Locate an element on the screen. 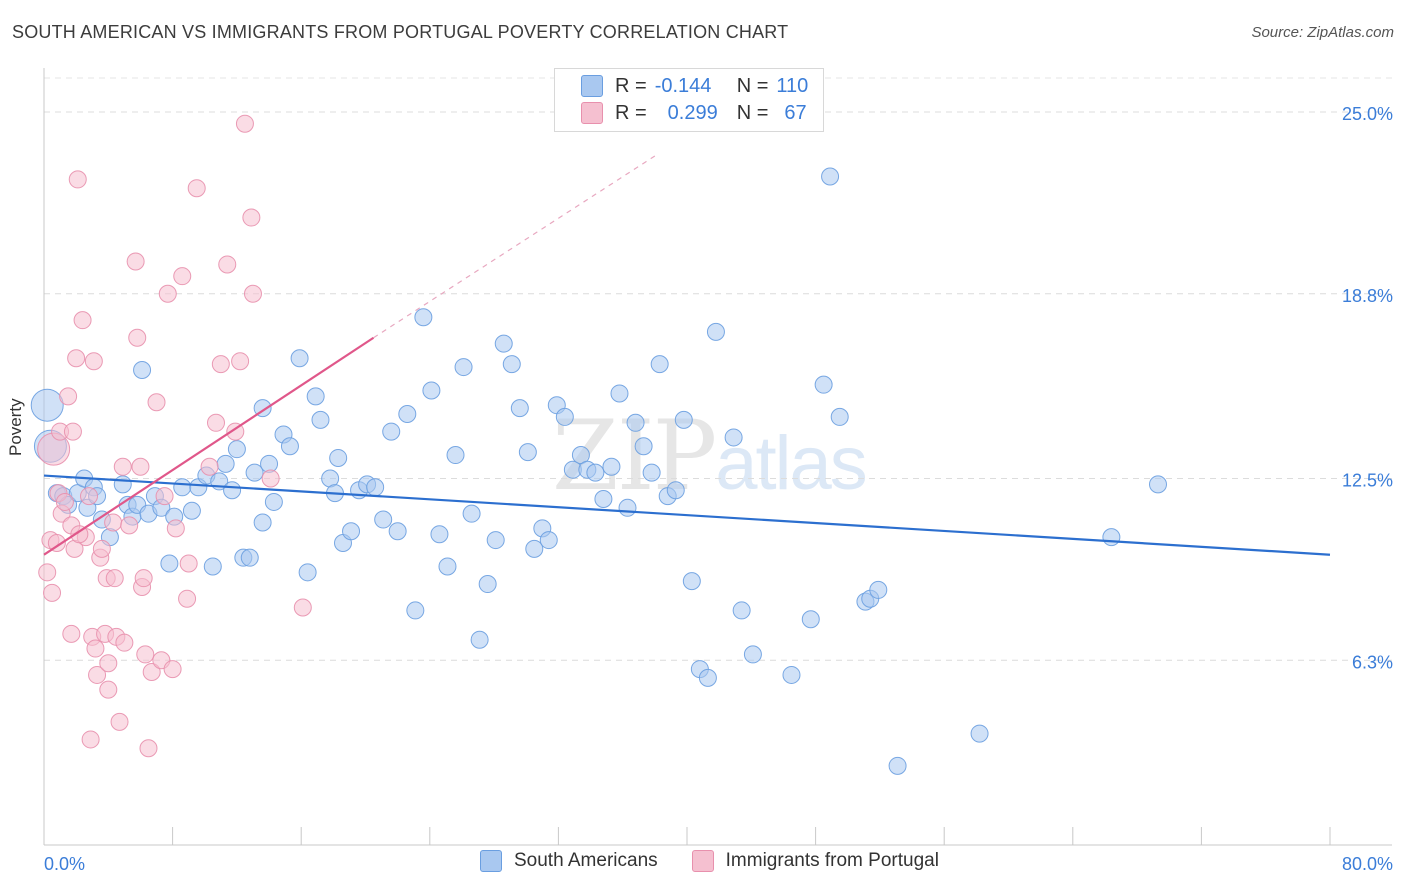 This screenshot has width=1406, height=892. series-legend-south-americans: South Americans is located at coordinates (569, 861).